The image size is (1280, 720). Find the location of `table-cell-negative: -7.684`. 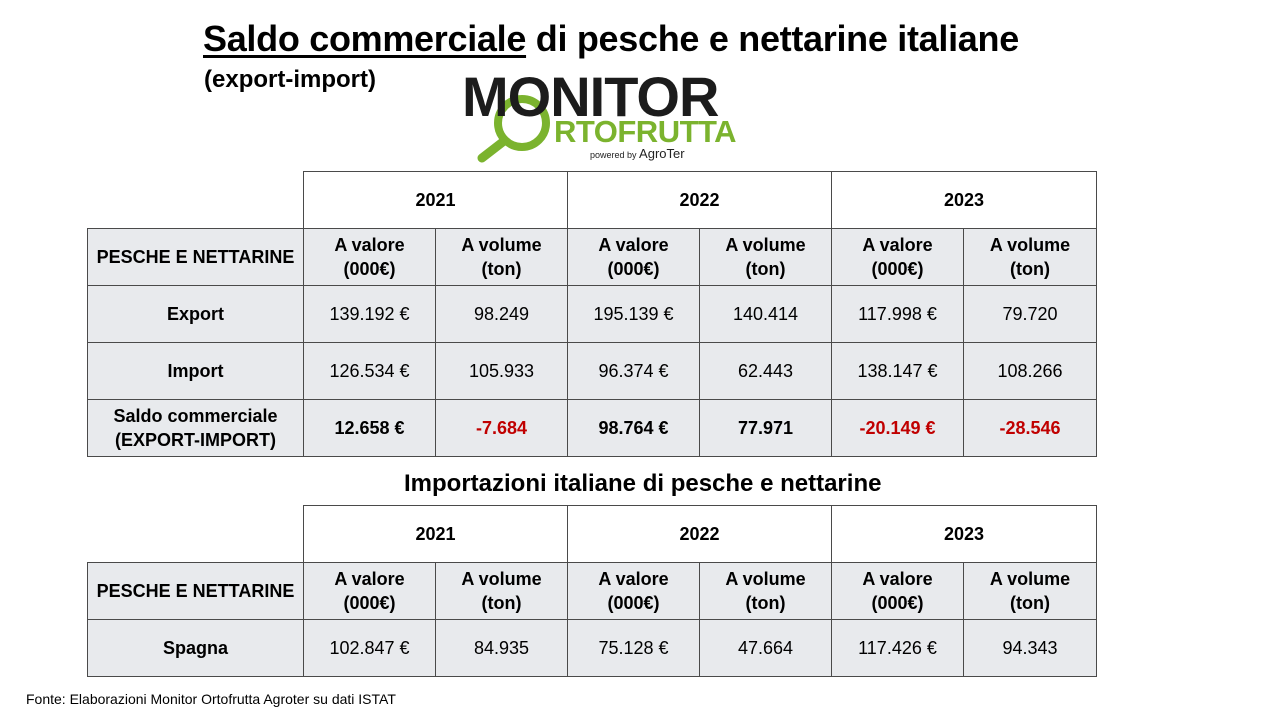

table-cell-negative: -7.684 is located at coordinates (501, 428).